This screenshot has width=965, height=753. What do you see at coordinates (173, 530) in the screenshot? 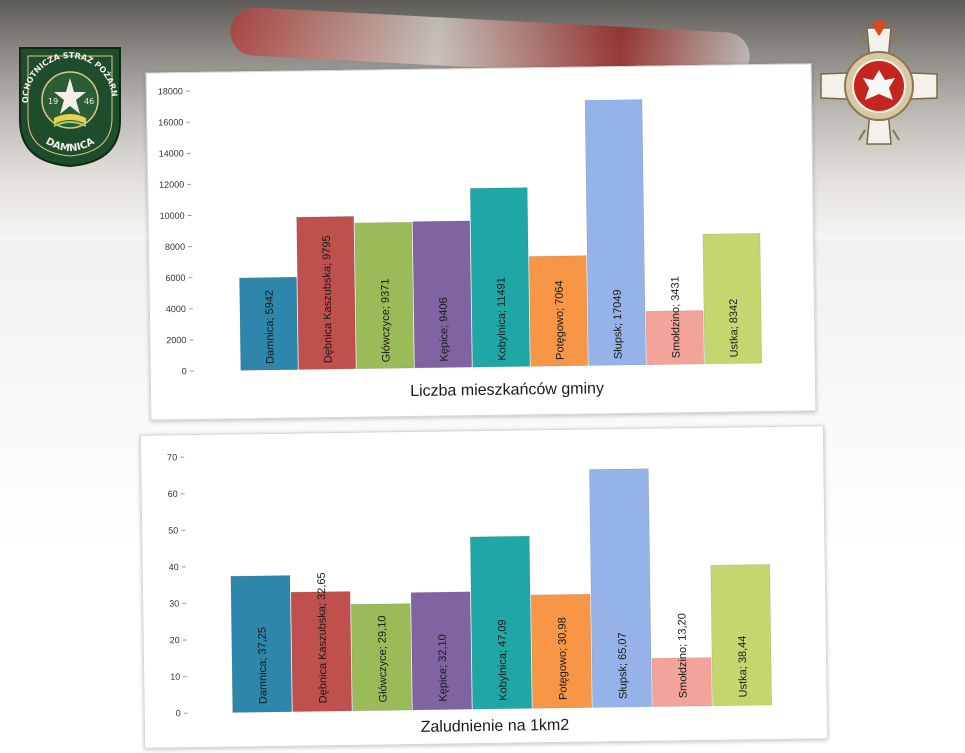
I see `y-tick-label: 50` at bounding box center [173, 530].